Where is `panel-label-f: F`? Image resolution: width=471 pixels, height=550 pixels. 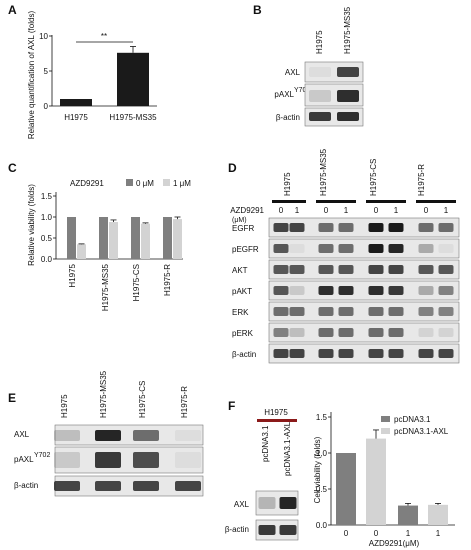 panel-label-f: F is located at coordinates (231, 406).